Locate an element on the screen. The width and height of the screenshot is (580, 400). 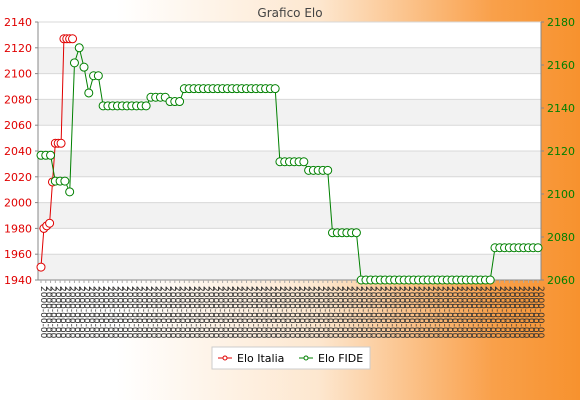
left-axis-tick-label: 2140 is located at coordinates (18, 22).